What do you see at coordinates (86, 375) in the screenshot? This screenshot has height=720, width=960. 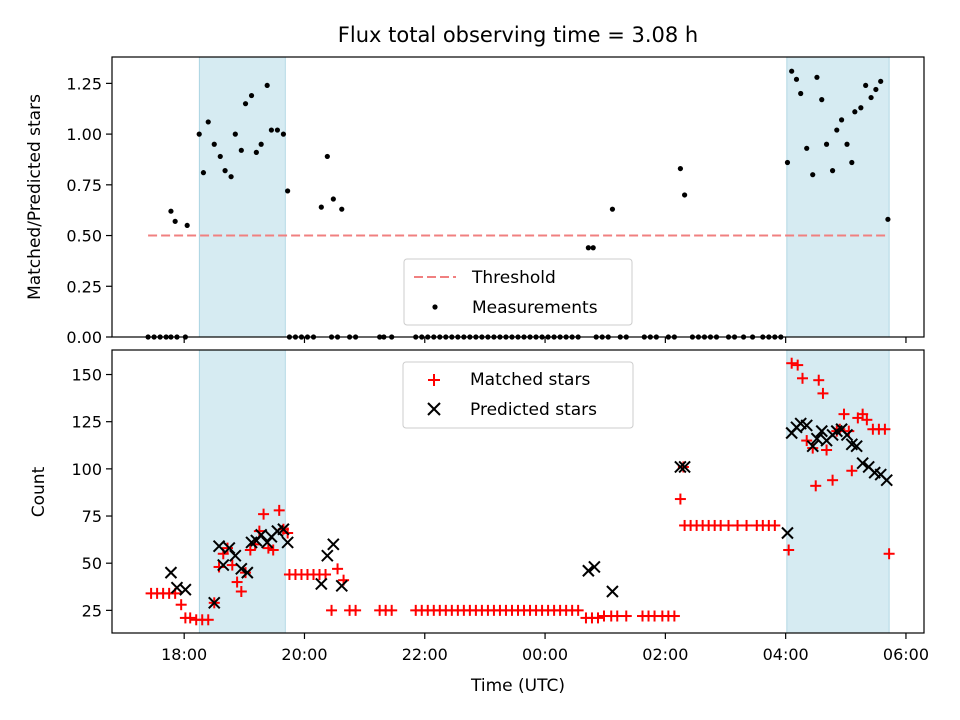 I see `y-tick-label: 150` at bounding box center [86, 375].